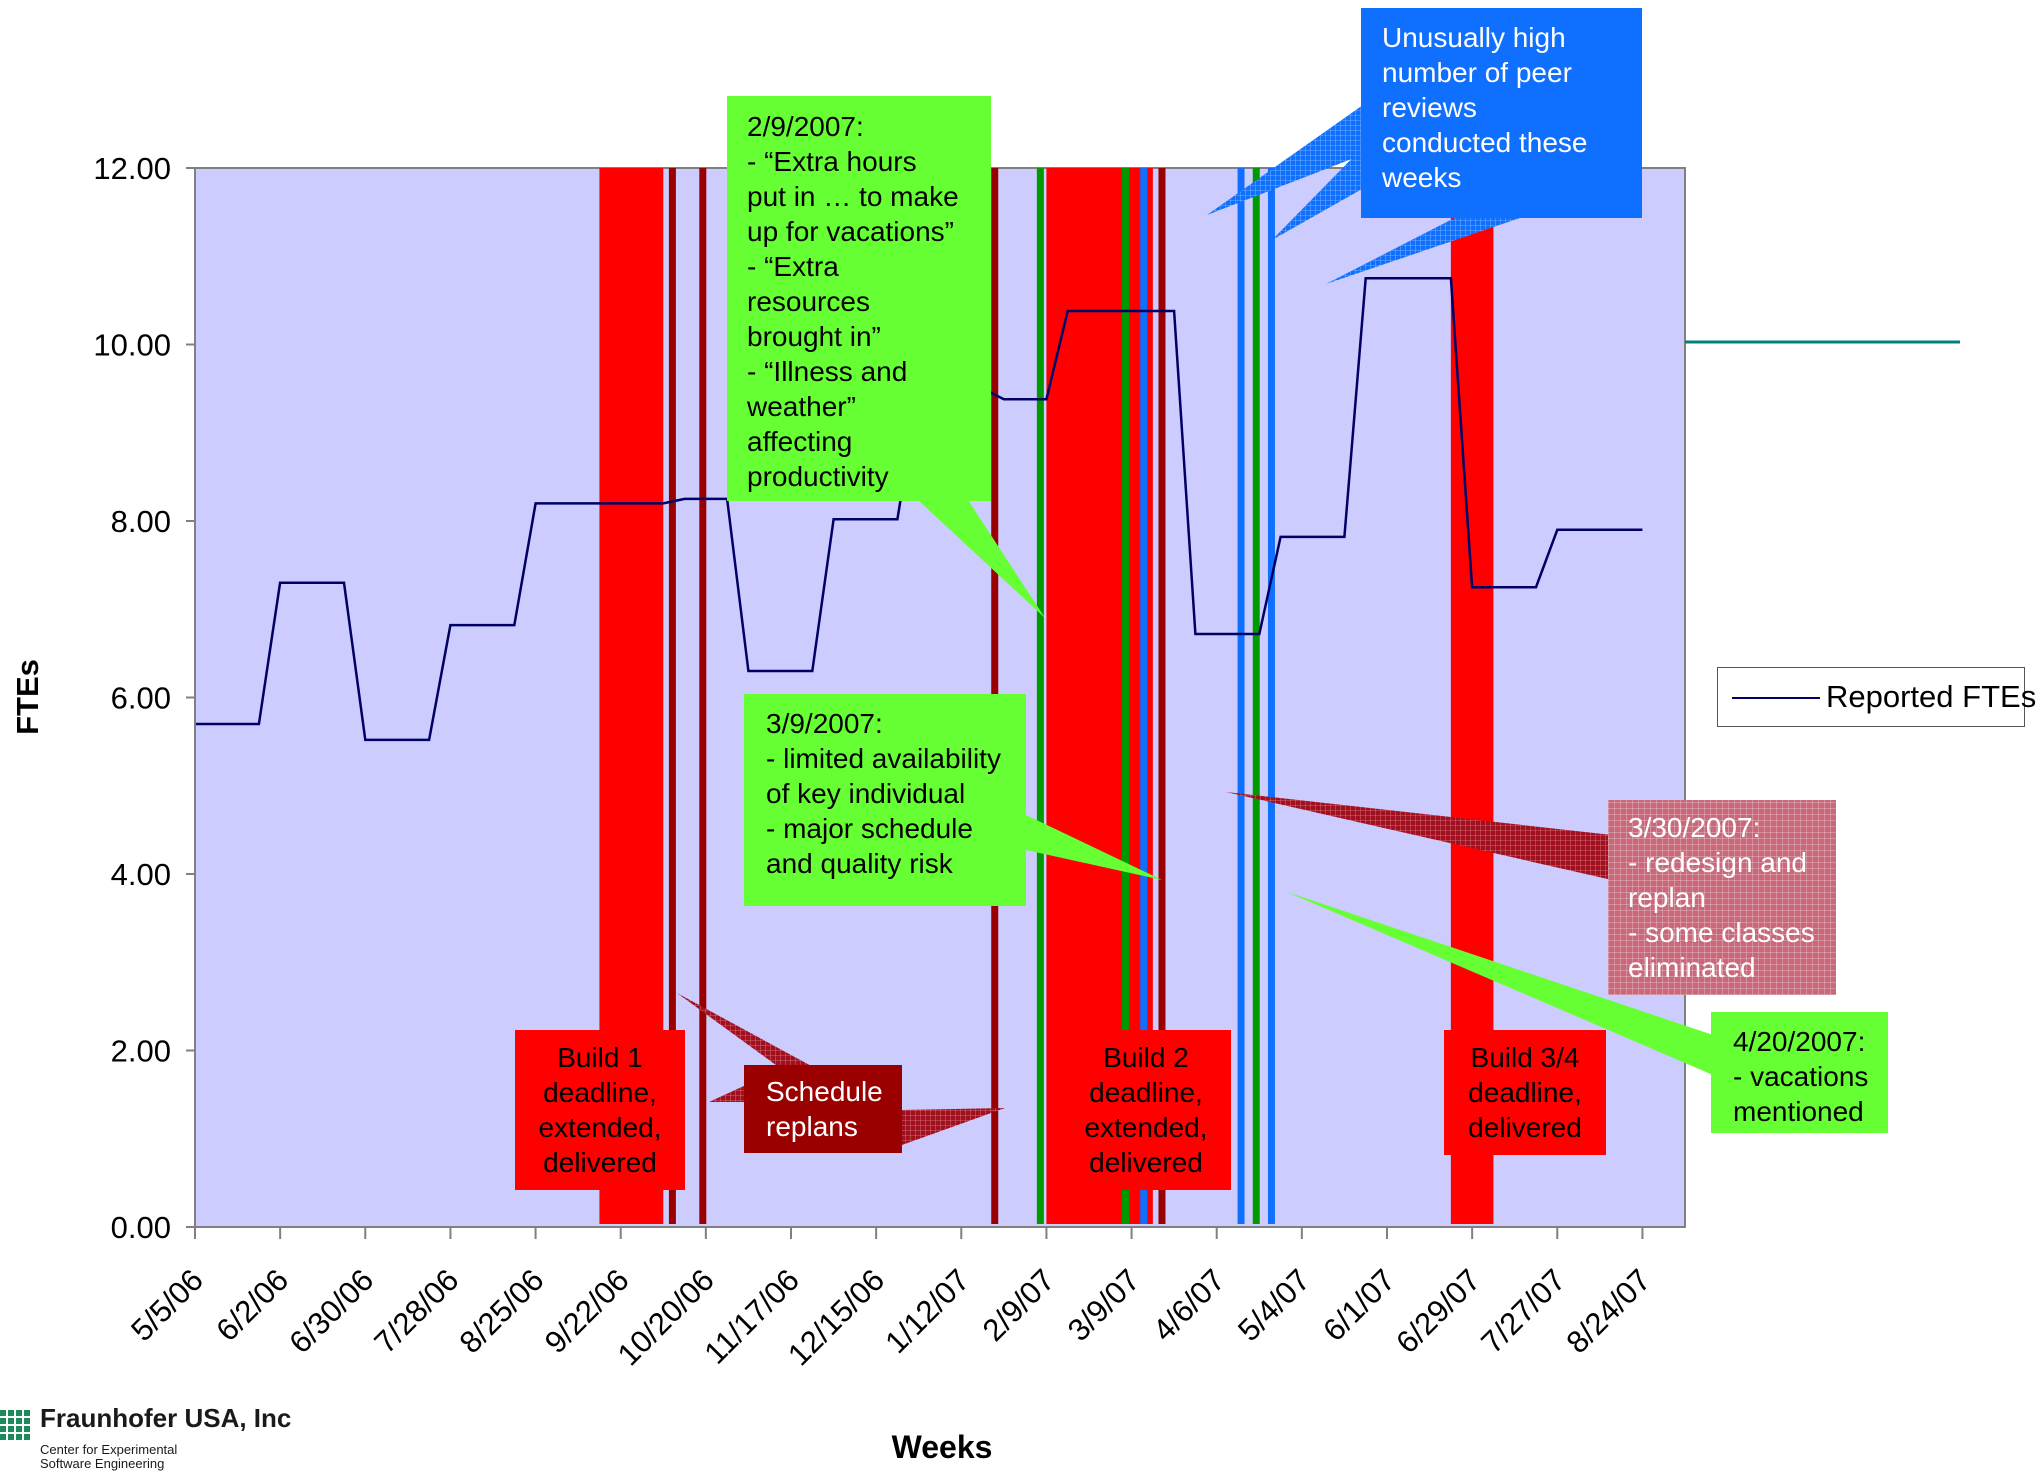 The height and width of the screenshot is (1471, 2036). I want to click on legend-swatch, so click(1776, 698).